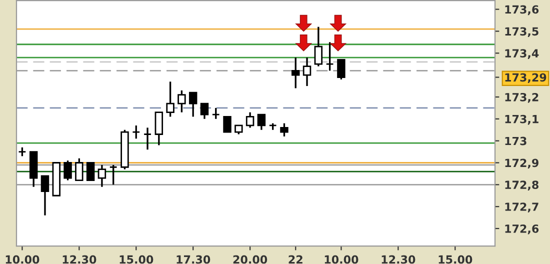 The image size is (550, 264). What do you see at coordinates (522, 54) in the screenshot?
I see `y-tick-label: 173,4` at bounding box center [522, 54].